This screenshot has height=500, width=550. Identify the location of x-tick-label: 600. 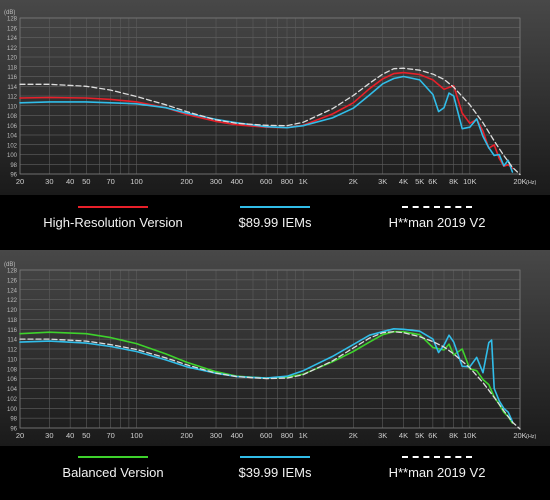
(266, 181).